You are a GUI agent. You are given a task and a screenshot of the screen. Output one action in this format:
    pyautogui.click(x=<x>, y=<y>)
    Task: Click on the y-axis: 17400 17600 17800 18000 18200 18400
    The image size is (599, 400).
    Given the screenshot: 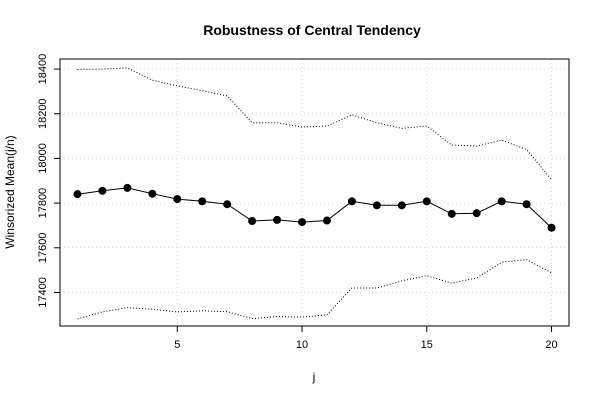 What is the action you would take?
    pyautogui.click(x=48, y=181)
    